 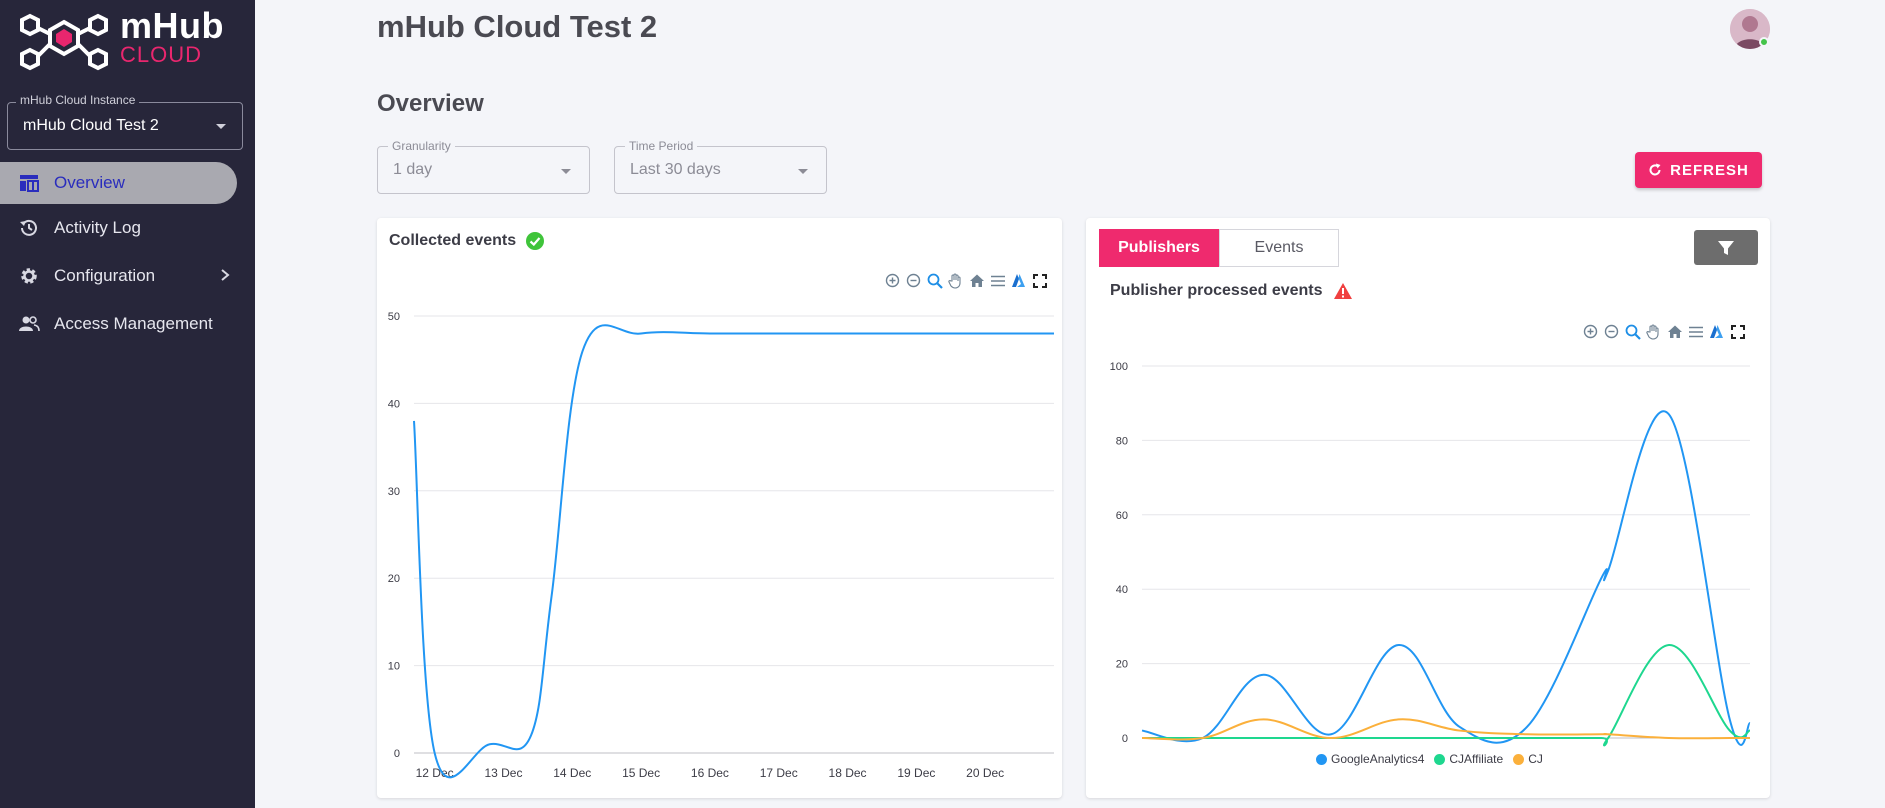 What do you see at coordinates (89, 182) in the screenshot?
I see `sidebar-item-label: Overview` at bounding box center [89, 182].